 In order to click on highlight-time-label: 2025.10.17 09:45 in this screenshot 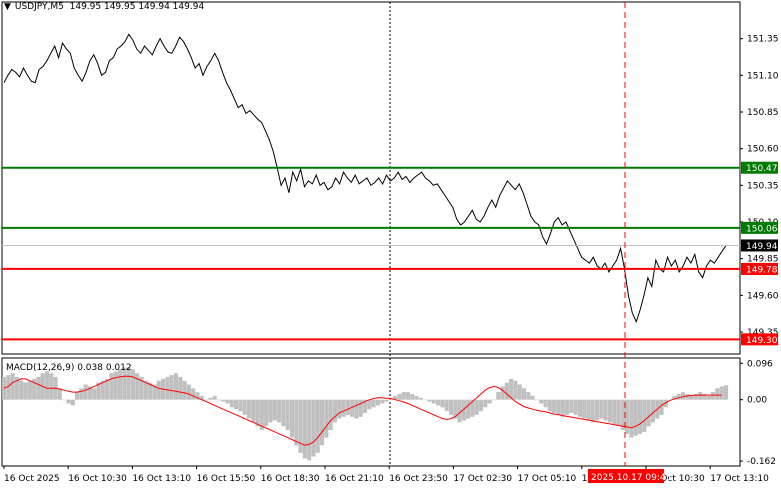, I will do `click(631, 478)`.